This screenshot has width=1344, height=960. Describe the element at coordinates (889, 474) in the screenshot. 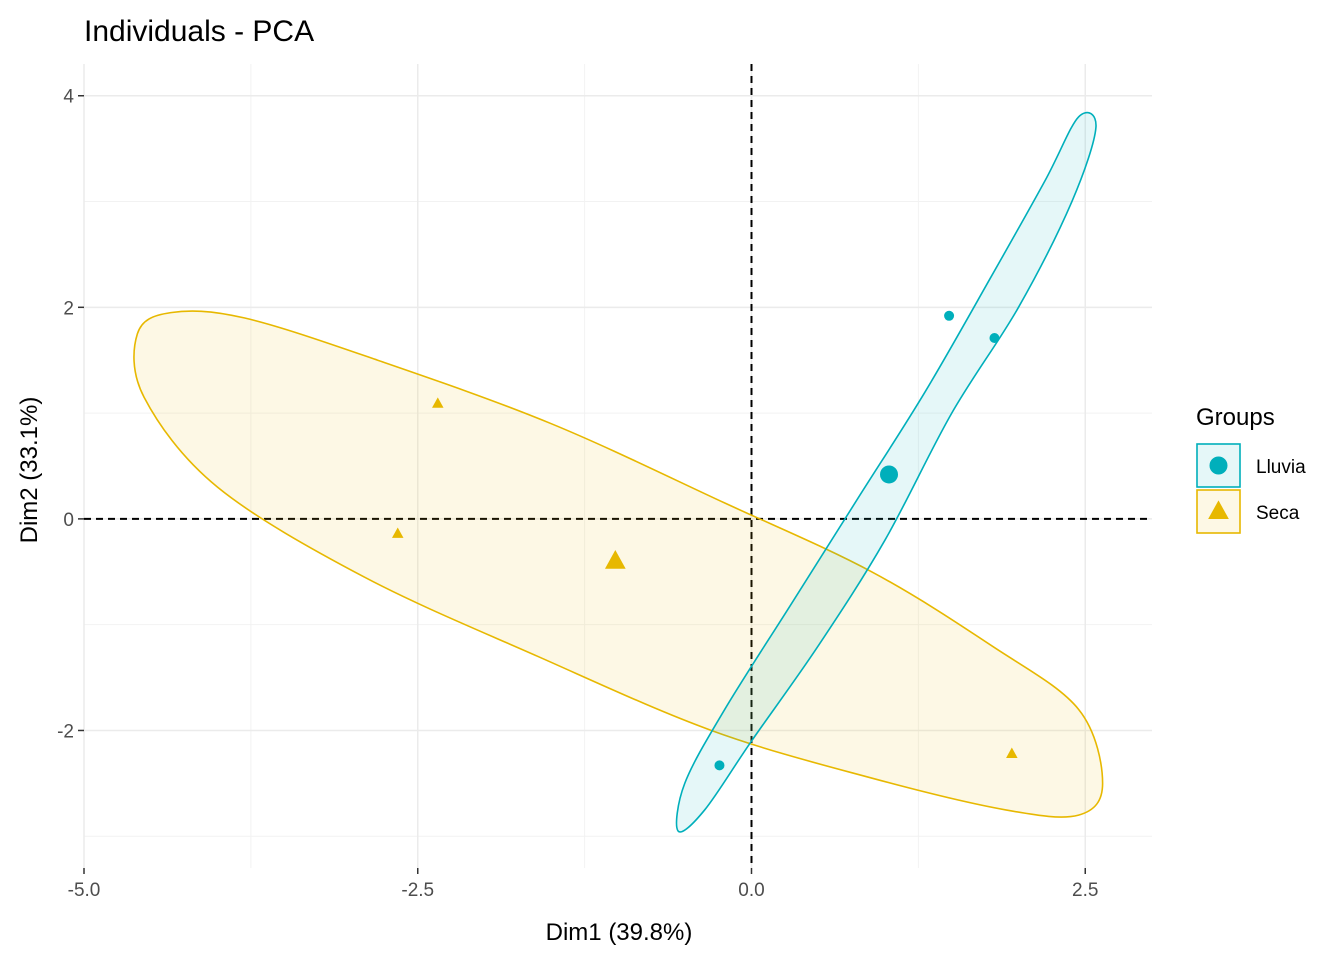

I see `centroid-lluvia` at that location.